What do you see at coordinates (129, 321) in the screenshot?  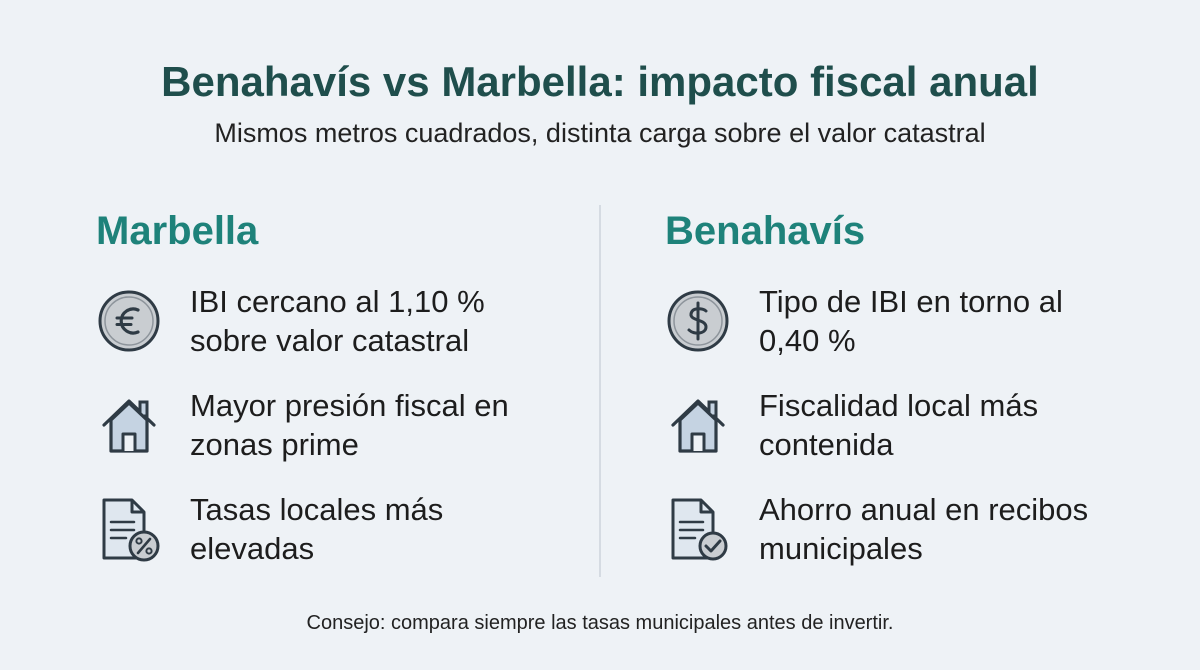 I see `euro-coin-icon` at bounding box center [129, 321].